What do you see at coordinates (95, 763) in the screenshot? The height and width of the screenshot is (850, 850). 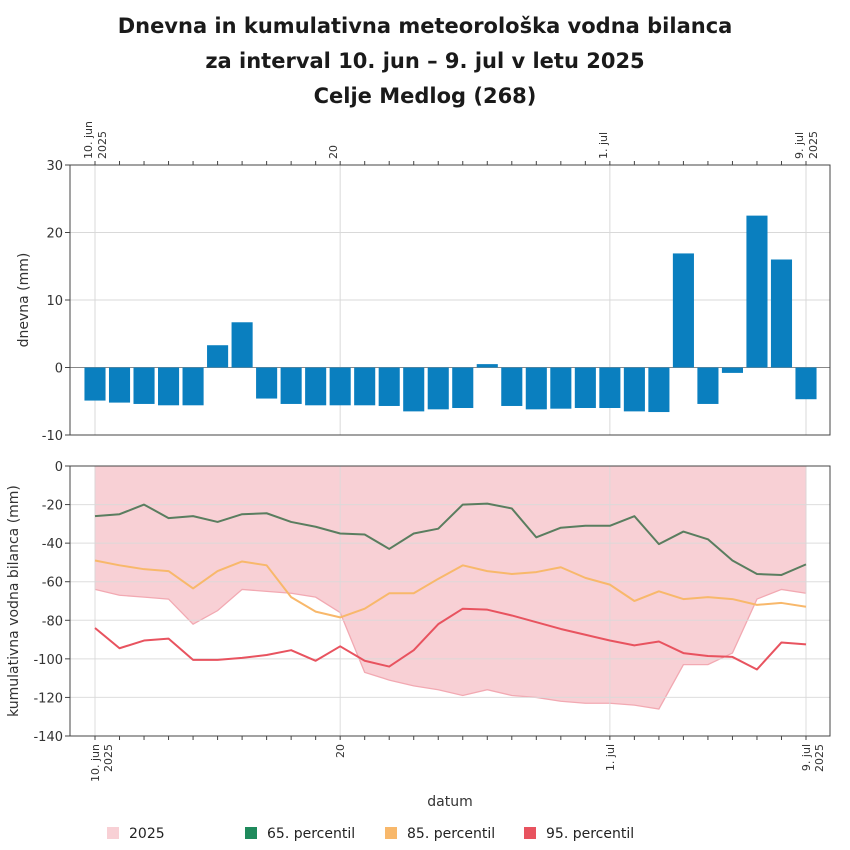 I see `cumulative-x-tick-label: 10. jun` at bounding box center [95, 763].